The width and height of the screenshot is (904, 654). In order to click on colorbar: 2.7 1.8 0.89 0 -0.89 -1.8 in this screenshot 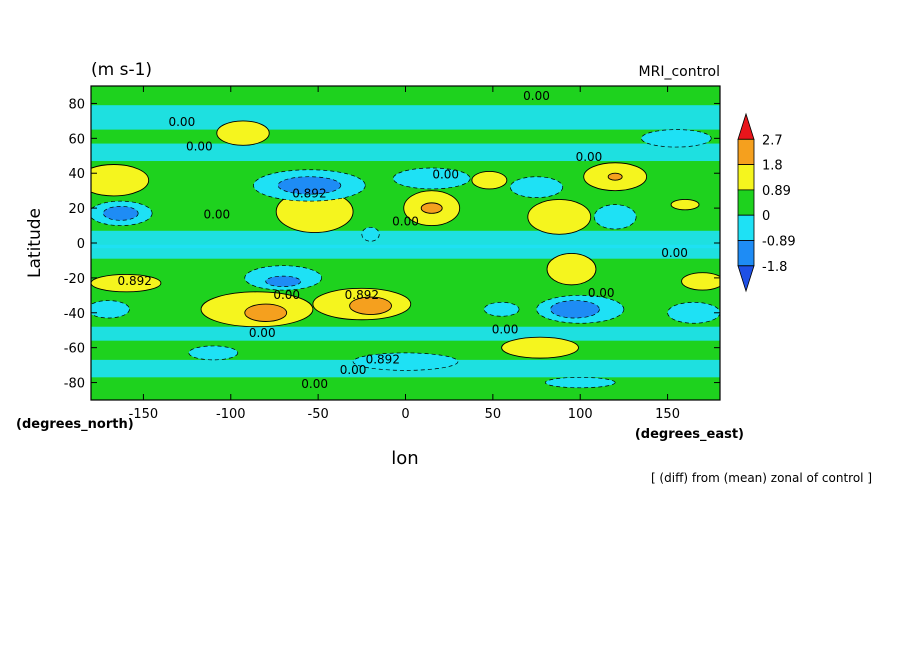, I will do `click(766, 202)`.